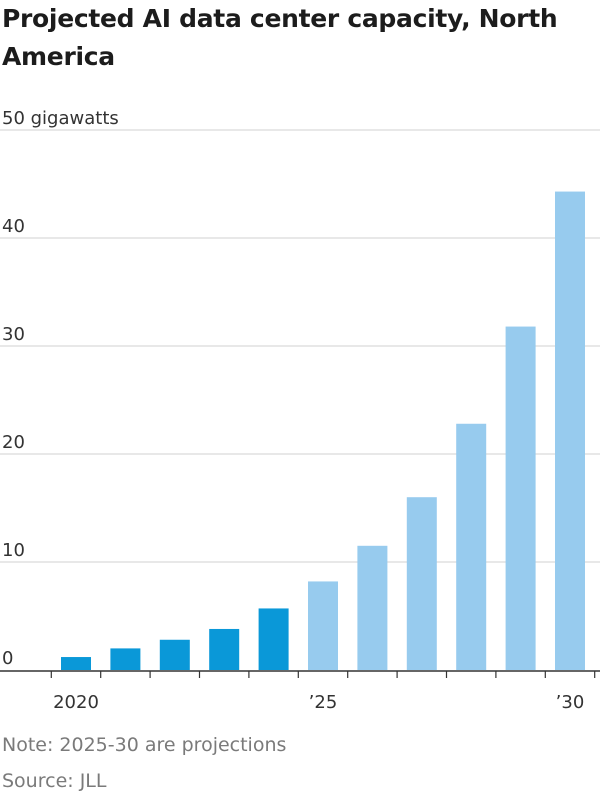 The image size is (600, 800). Describe the element at coordinates (273, 639) in the screenshot. I see `bar-2024` at that location.